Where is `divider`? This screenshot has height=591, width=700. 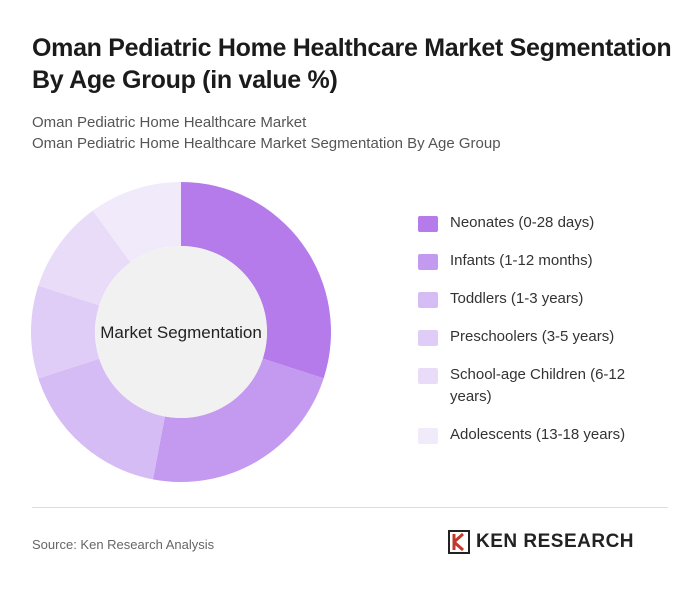
divider is located at coordinates (350, 507).